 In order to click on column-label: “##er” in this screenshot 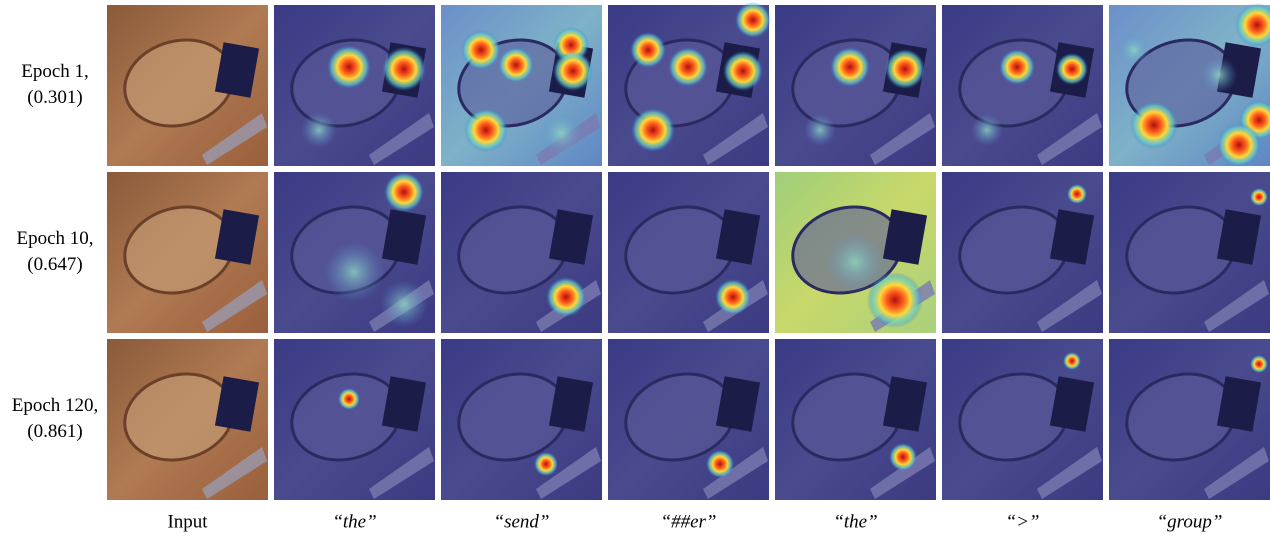, I will do `click(689, 521)`.